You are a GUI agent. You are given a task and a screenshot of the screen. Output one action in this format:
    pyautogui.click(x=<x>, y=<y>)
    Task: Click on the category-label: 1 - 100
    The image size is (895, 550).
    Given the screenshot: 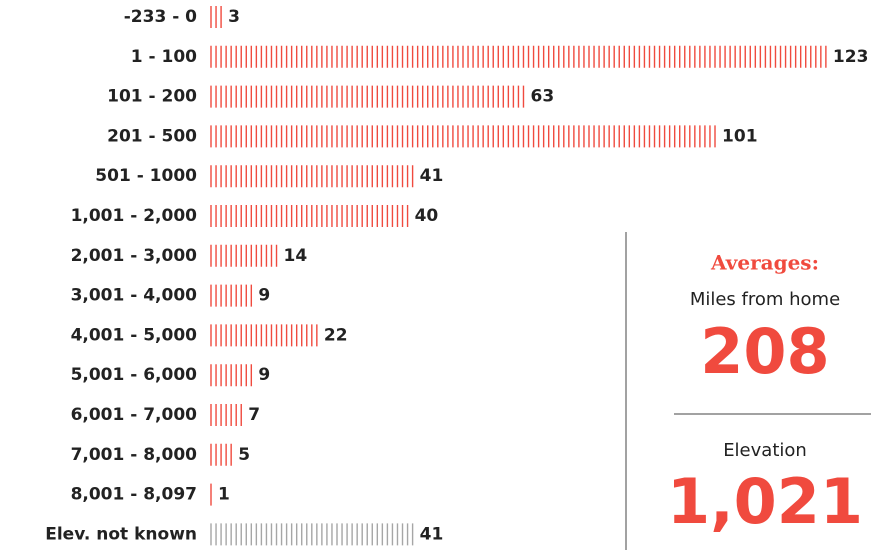 What is the action you would take?
    pyautogui.click(x=164, y=57)
    